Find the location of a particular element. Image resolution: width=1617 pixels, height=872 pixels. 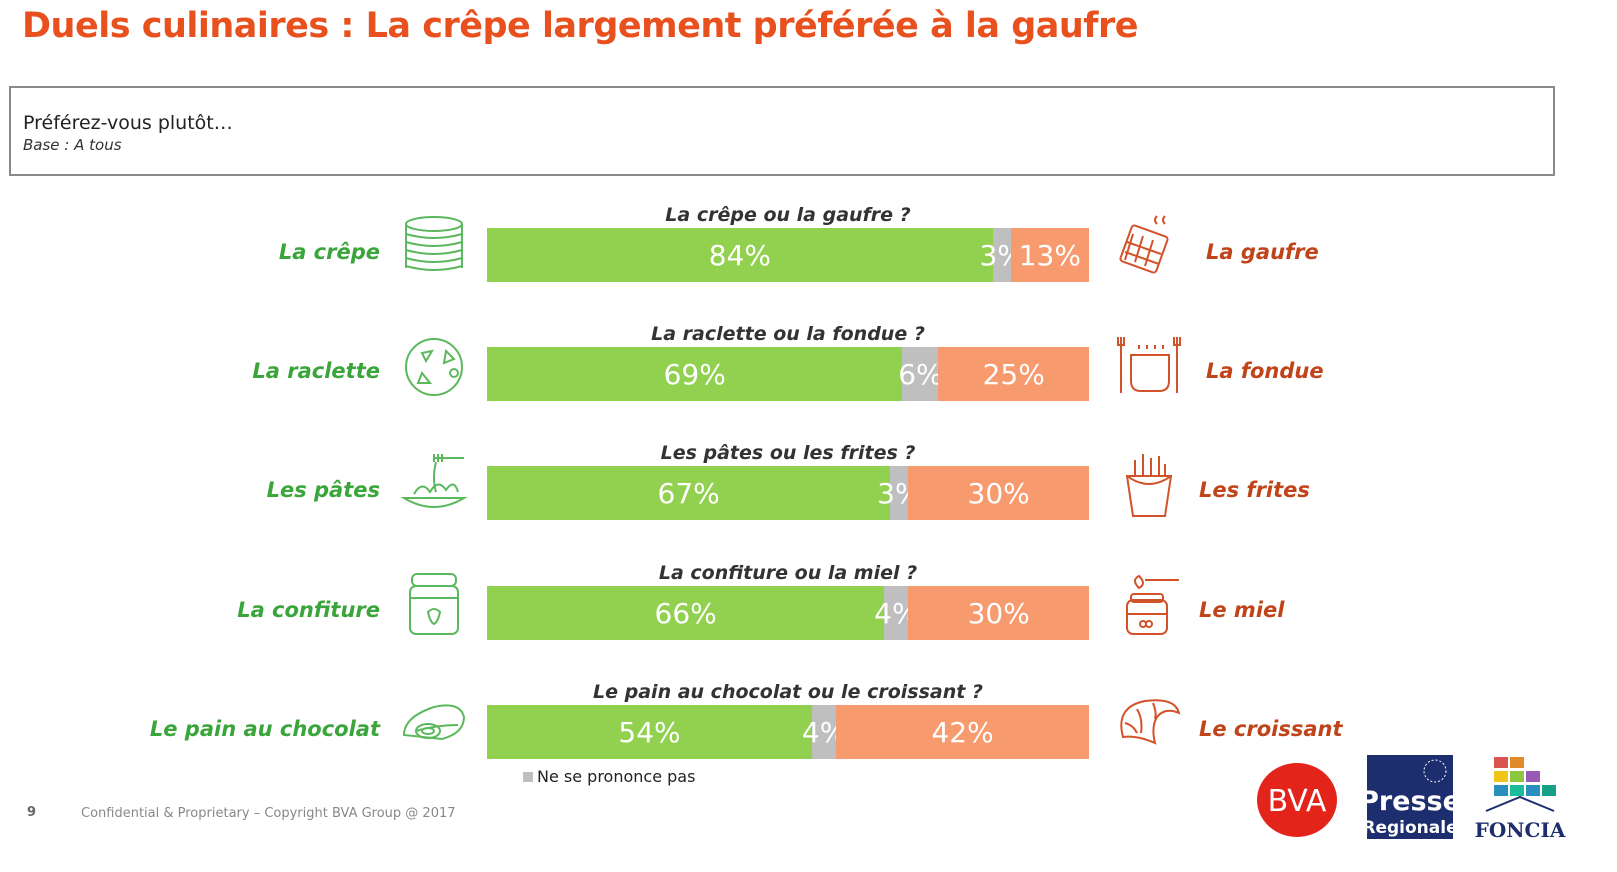

data-label: 54% is located at coordinates (649, 732).